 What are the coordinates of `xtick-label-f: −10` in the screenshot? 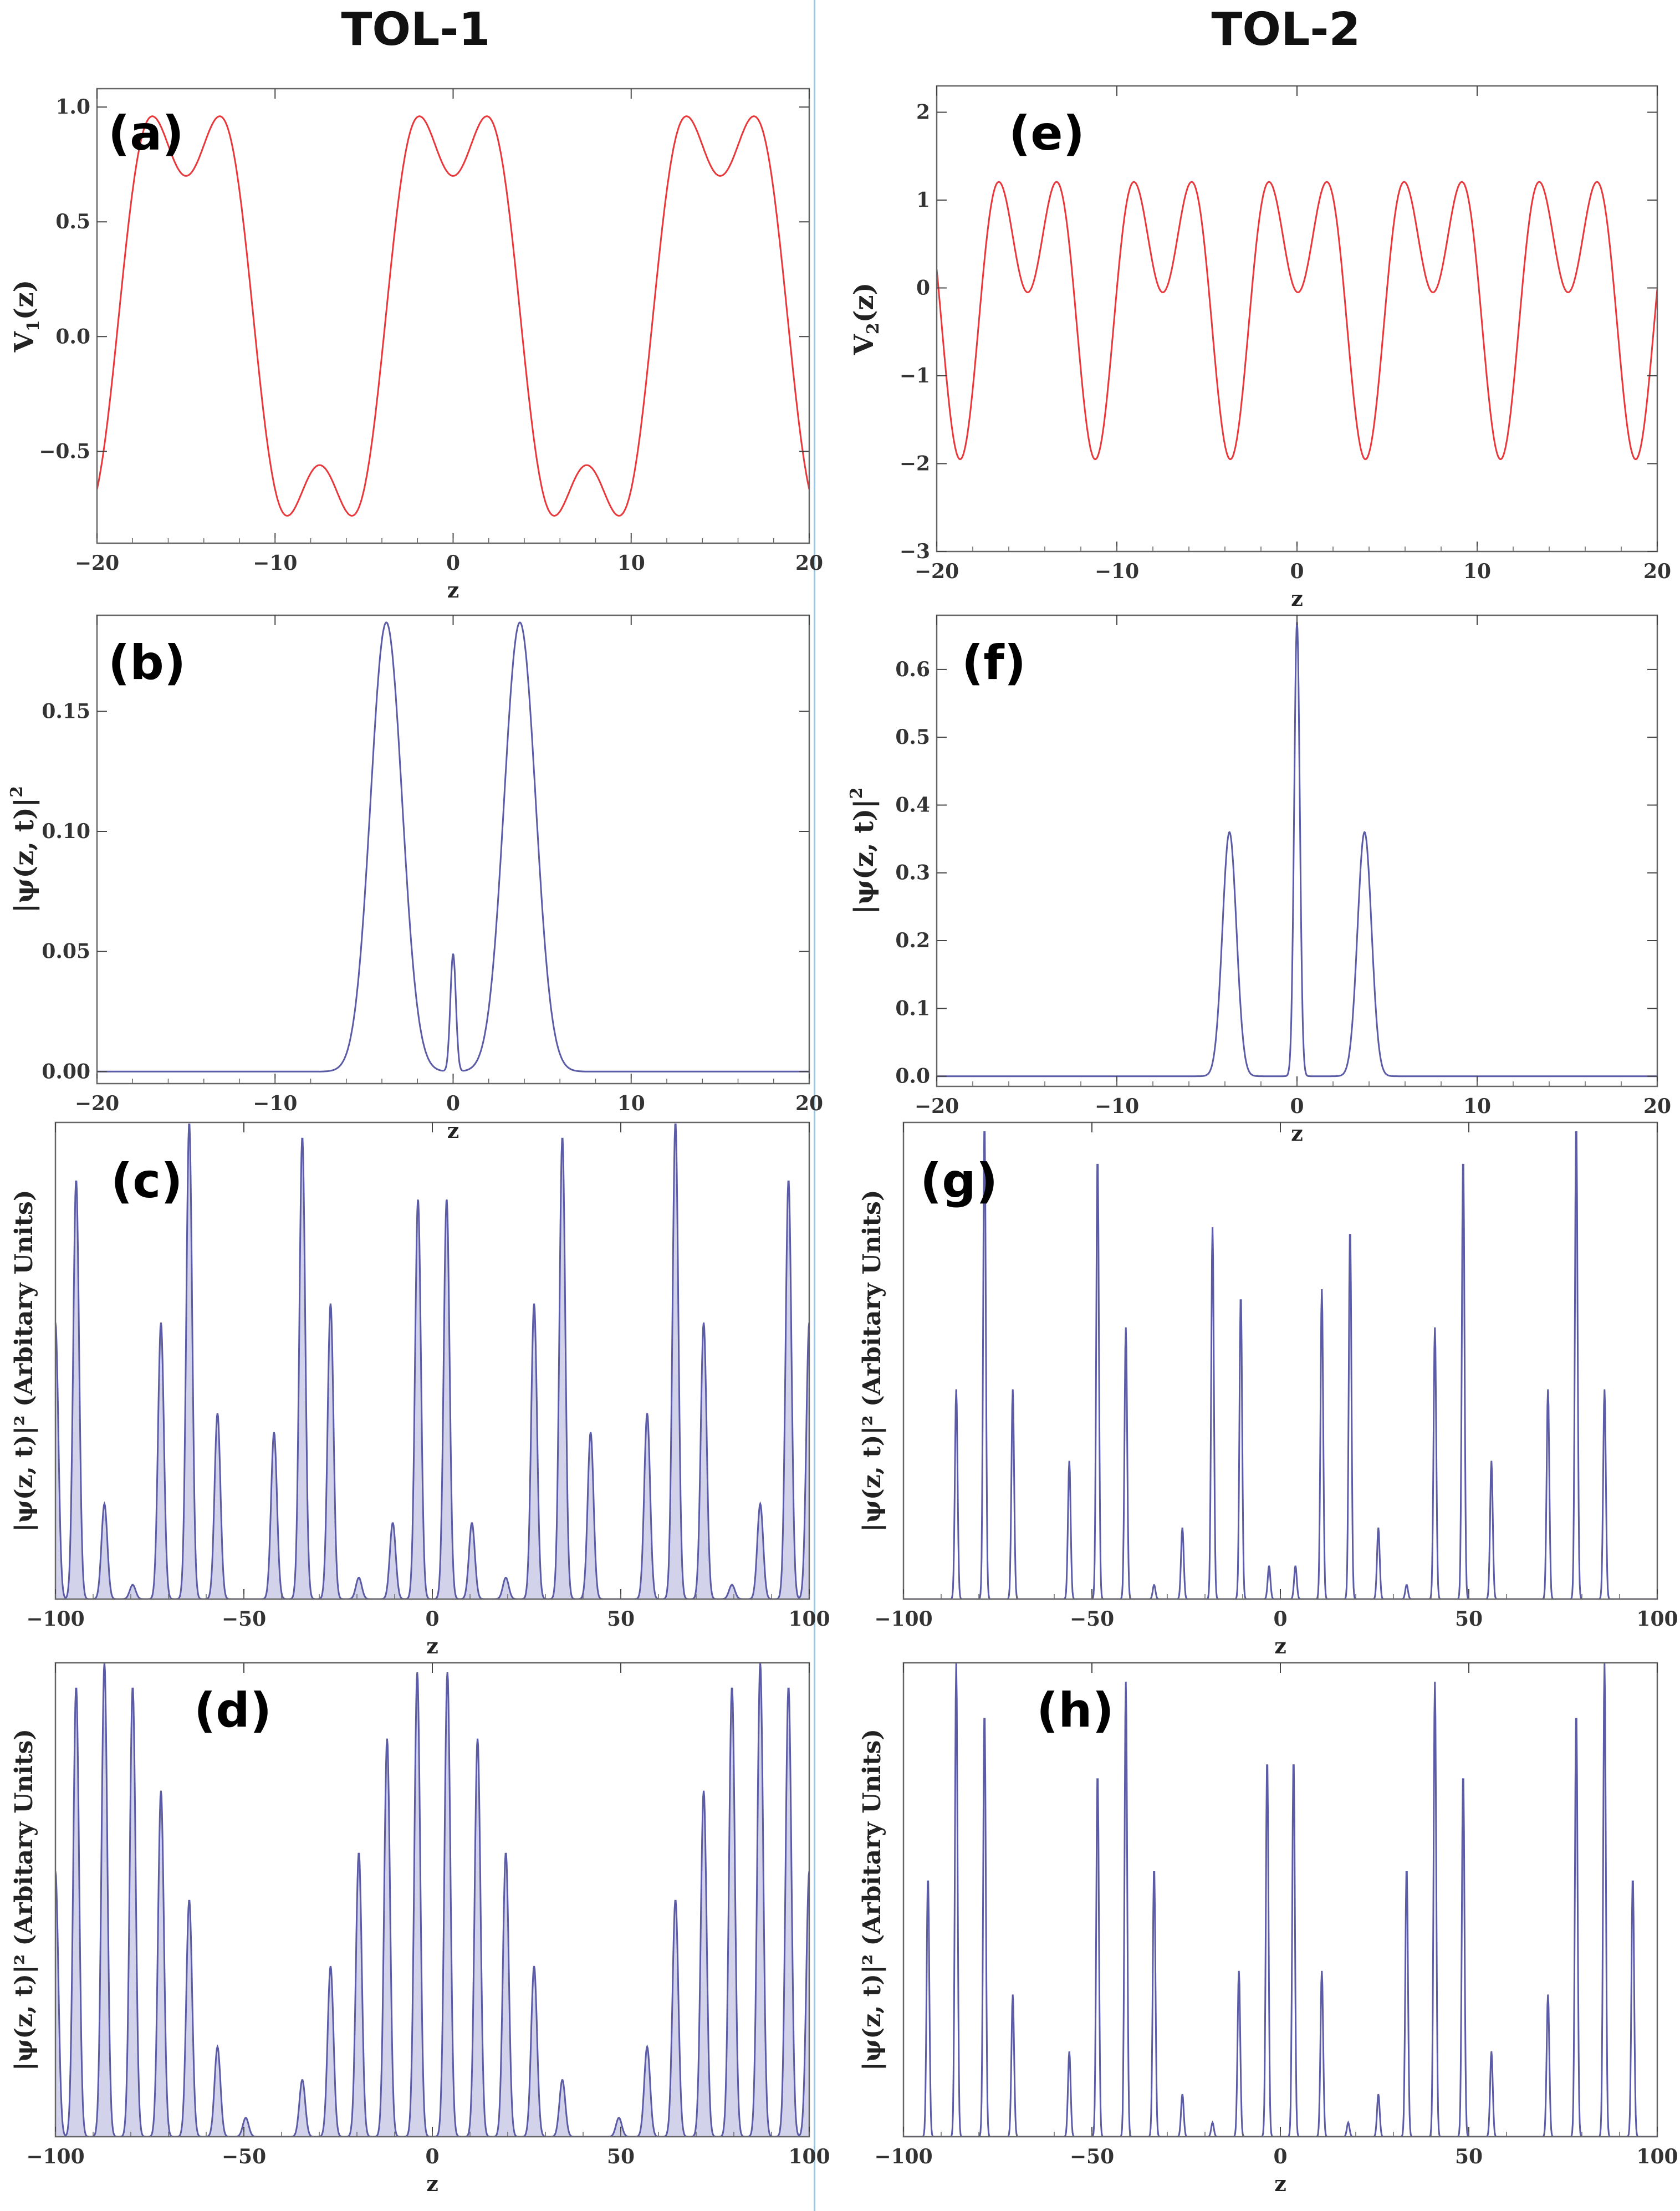 It's located at (1117, 1106).